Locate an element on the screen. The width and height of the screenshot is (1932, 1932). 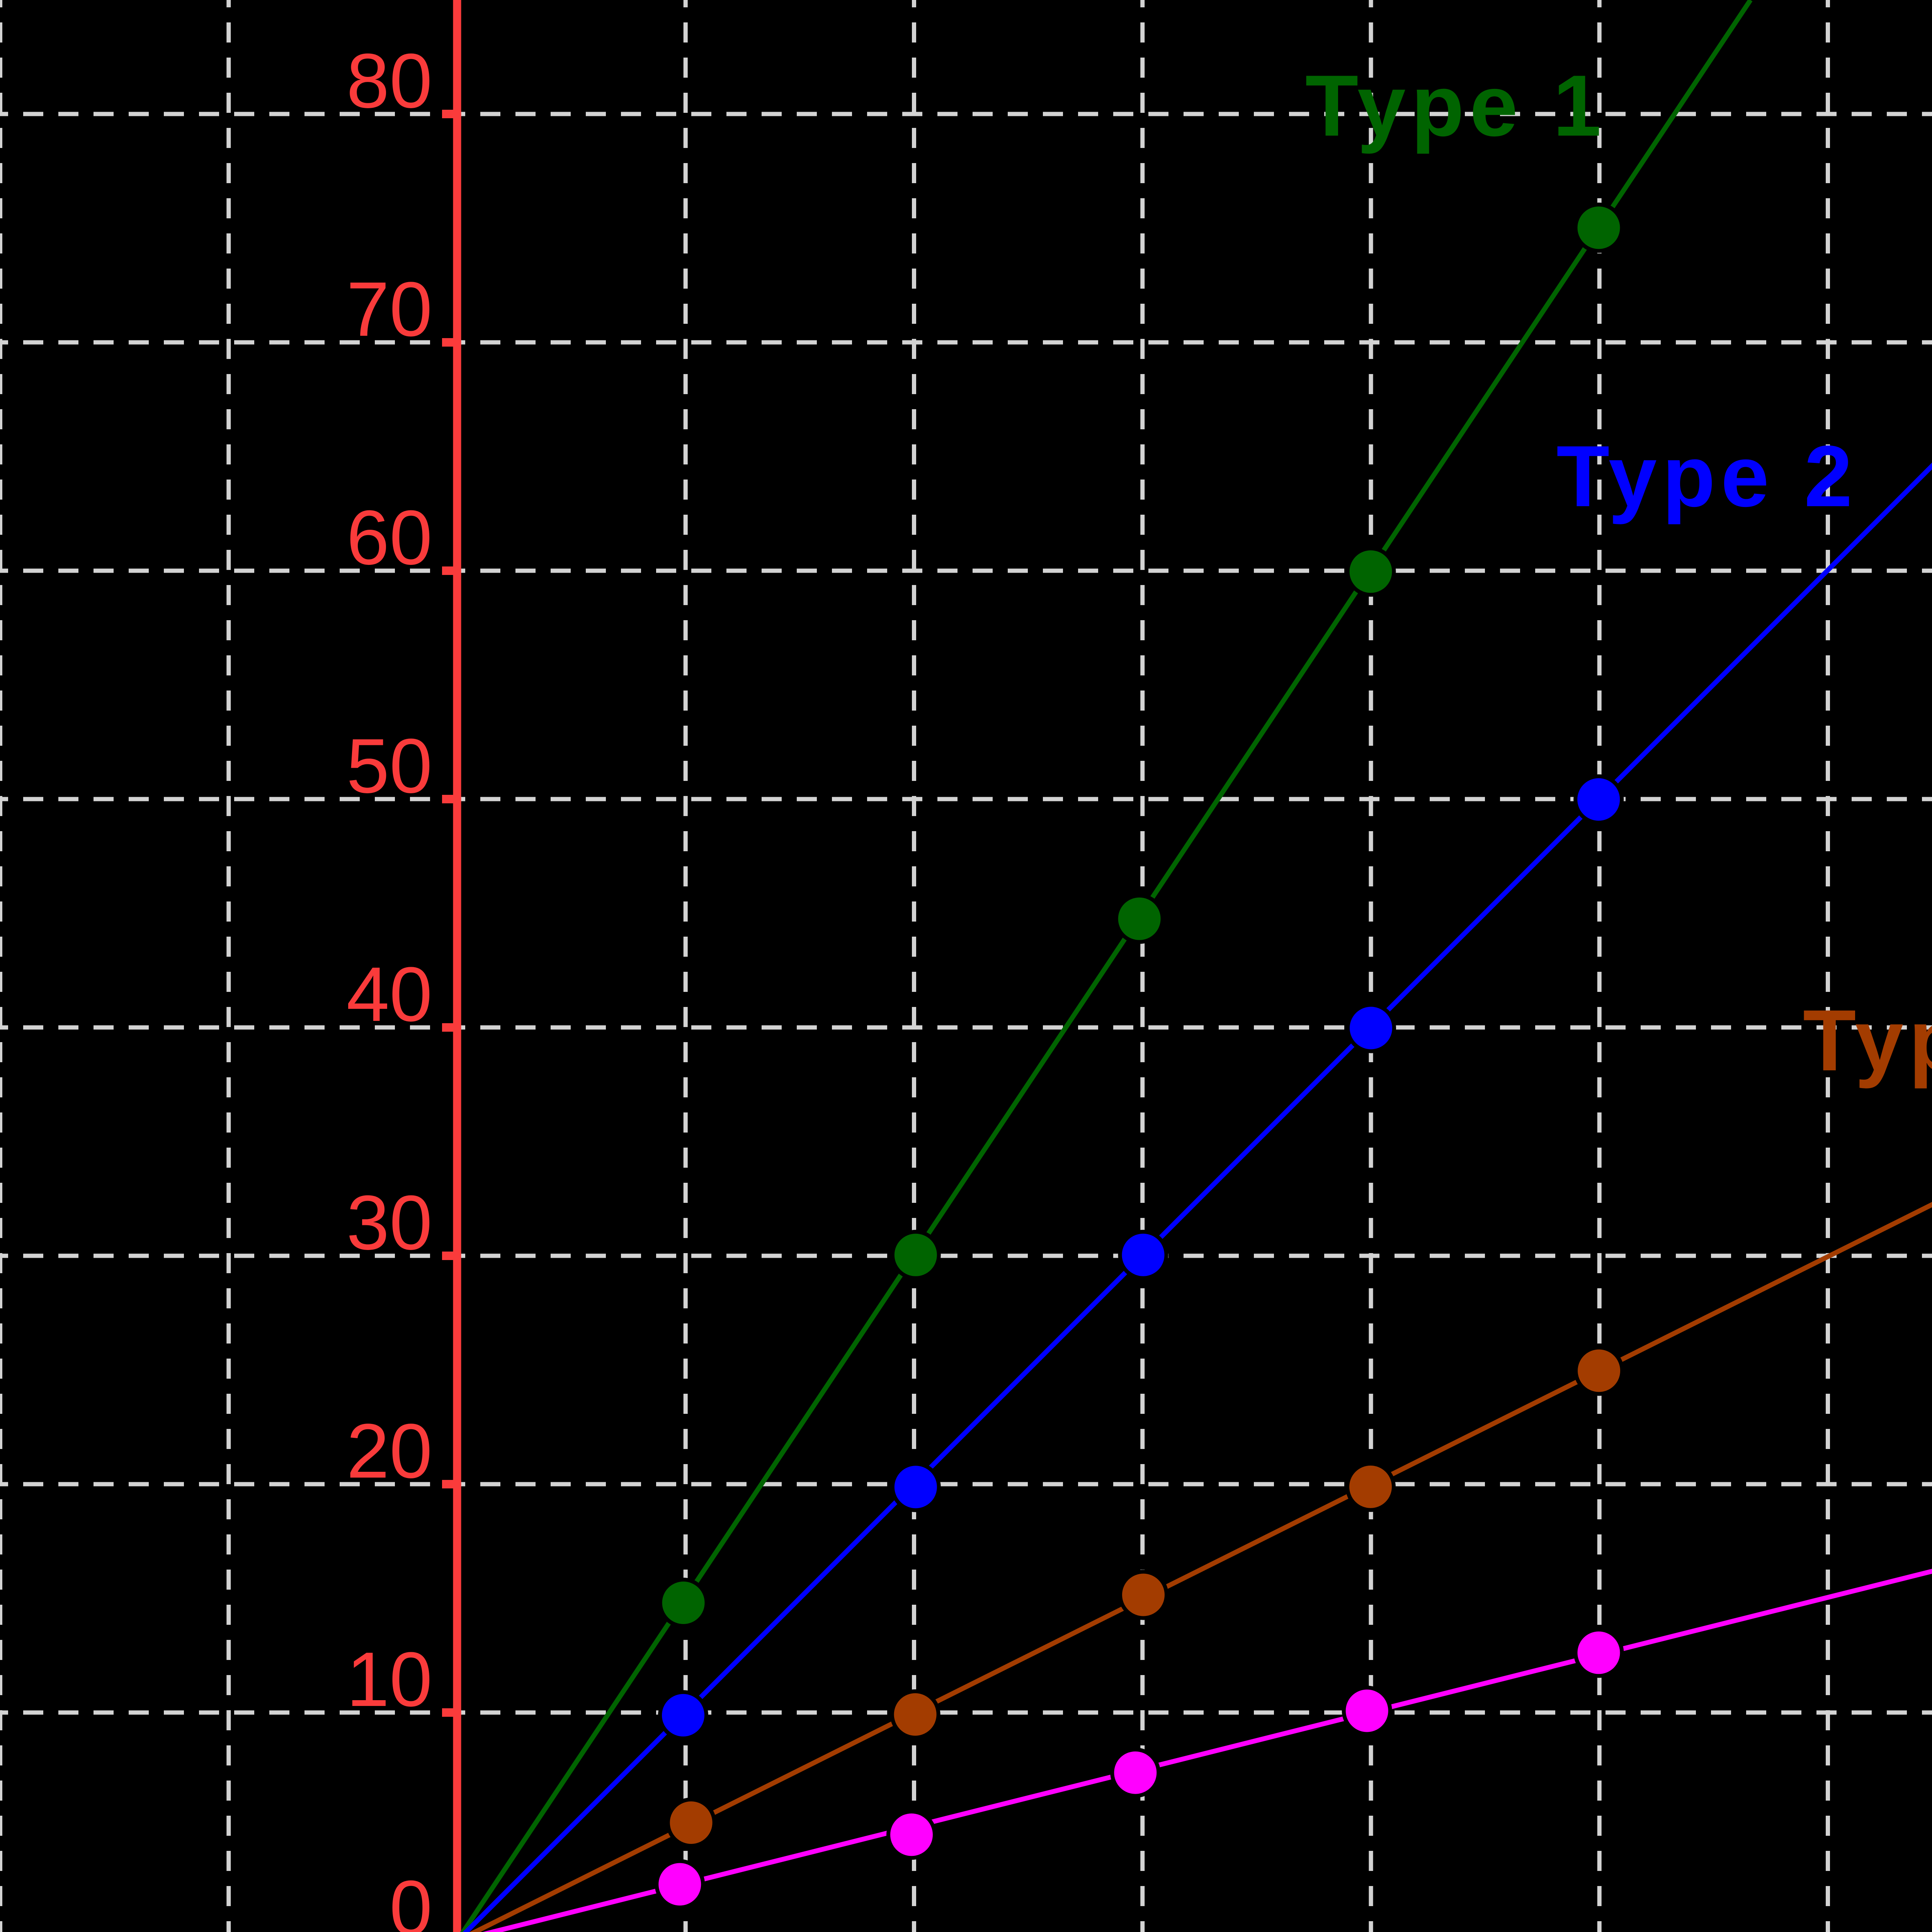
svg-text: 10 is located at coordinates (390, 1680).